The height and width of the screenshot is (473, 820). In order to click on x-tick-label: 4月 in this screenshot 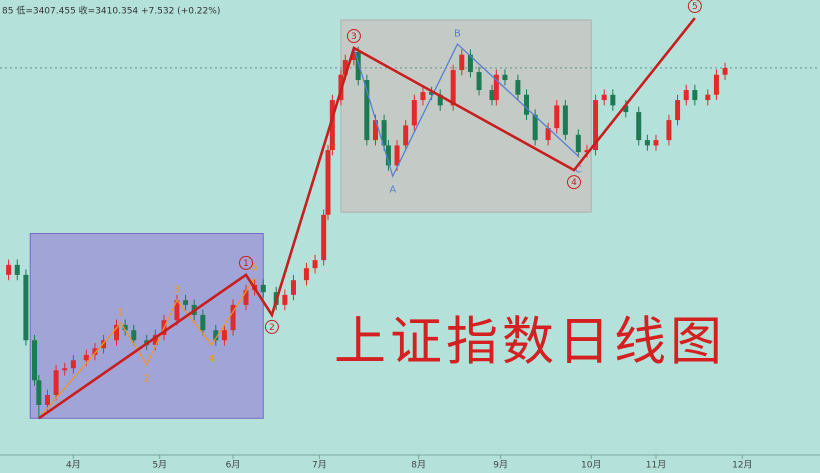, I will do `click(73, 465)`.